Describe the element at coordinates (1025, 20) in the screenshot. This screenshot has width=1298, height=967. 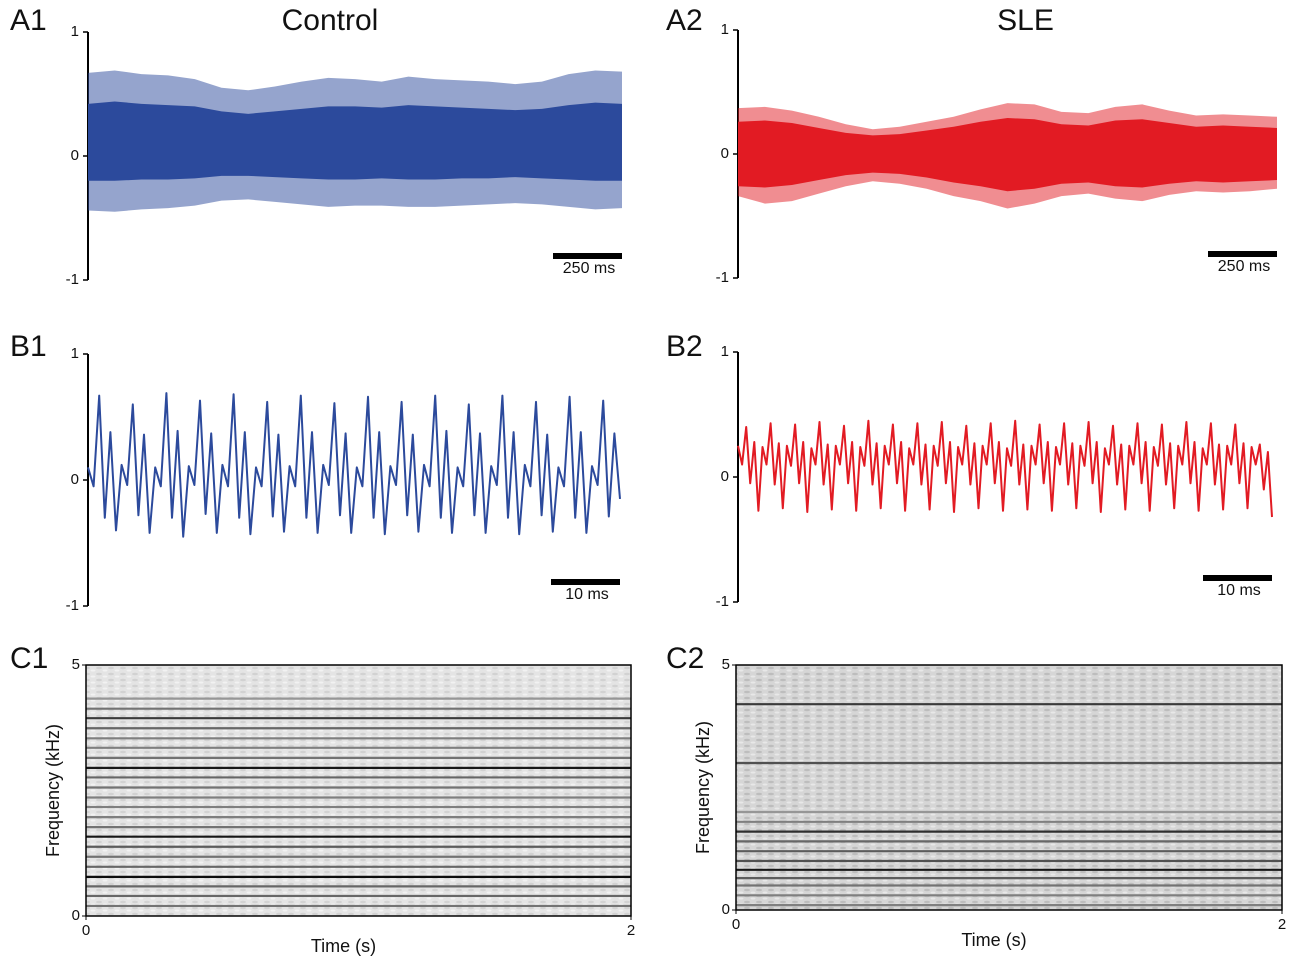
I see `panel-title: SLE` at that location.